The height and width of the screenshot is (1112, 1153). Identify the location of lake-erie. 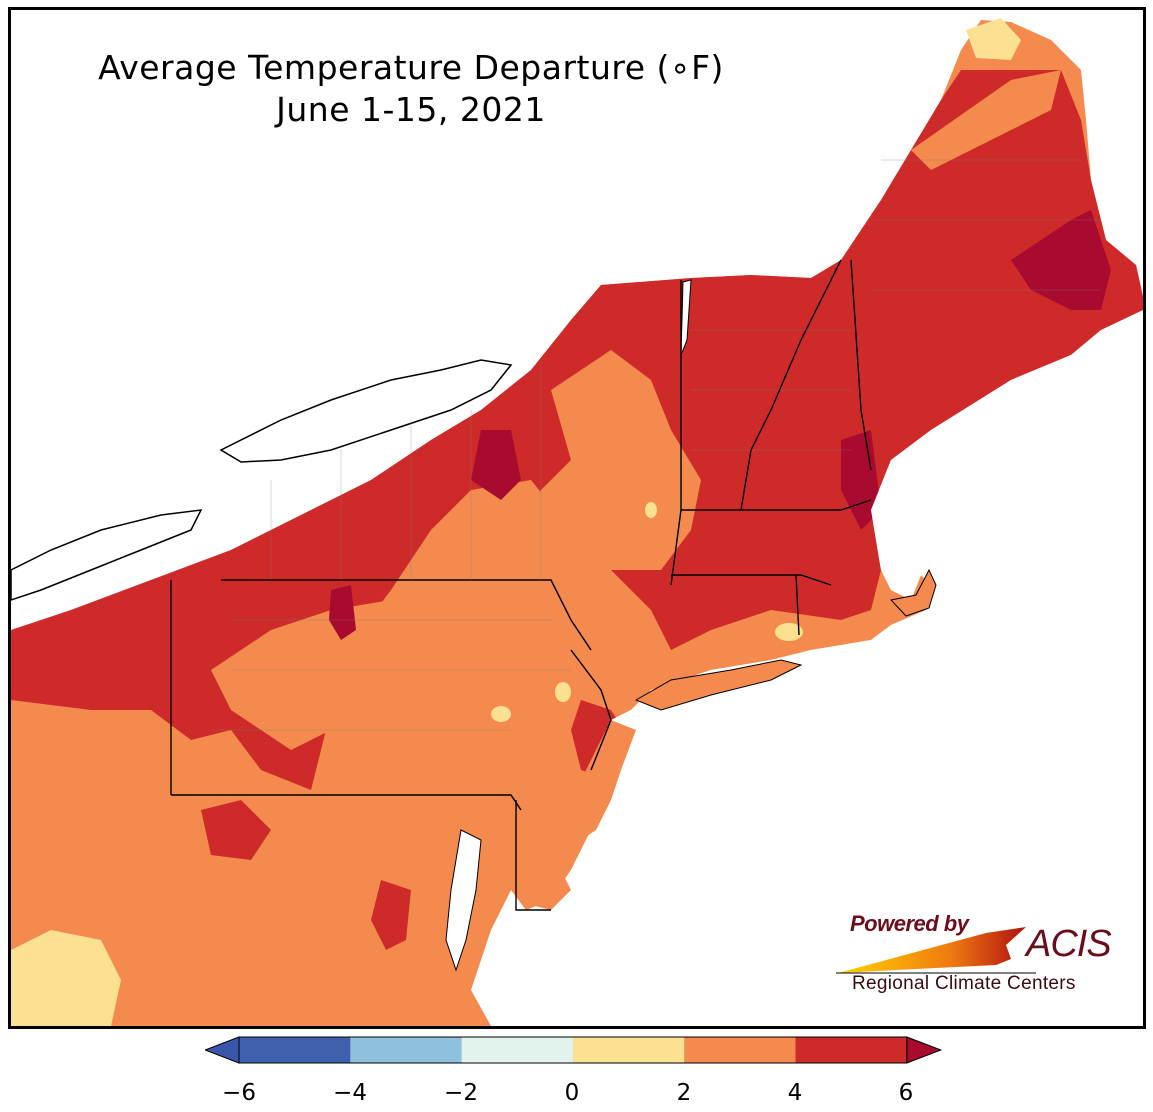
(107, 555).